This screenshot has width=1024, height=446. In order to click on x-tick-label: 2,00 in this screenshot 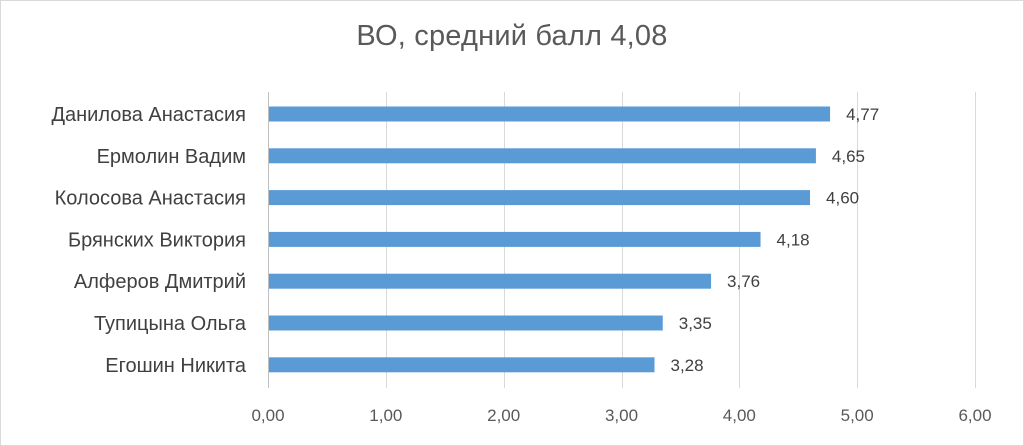, I will do `click(503, 415)`.